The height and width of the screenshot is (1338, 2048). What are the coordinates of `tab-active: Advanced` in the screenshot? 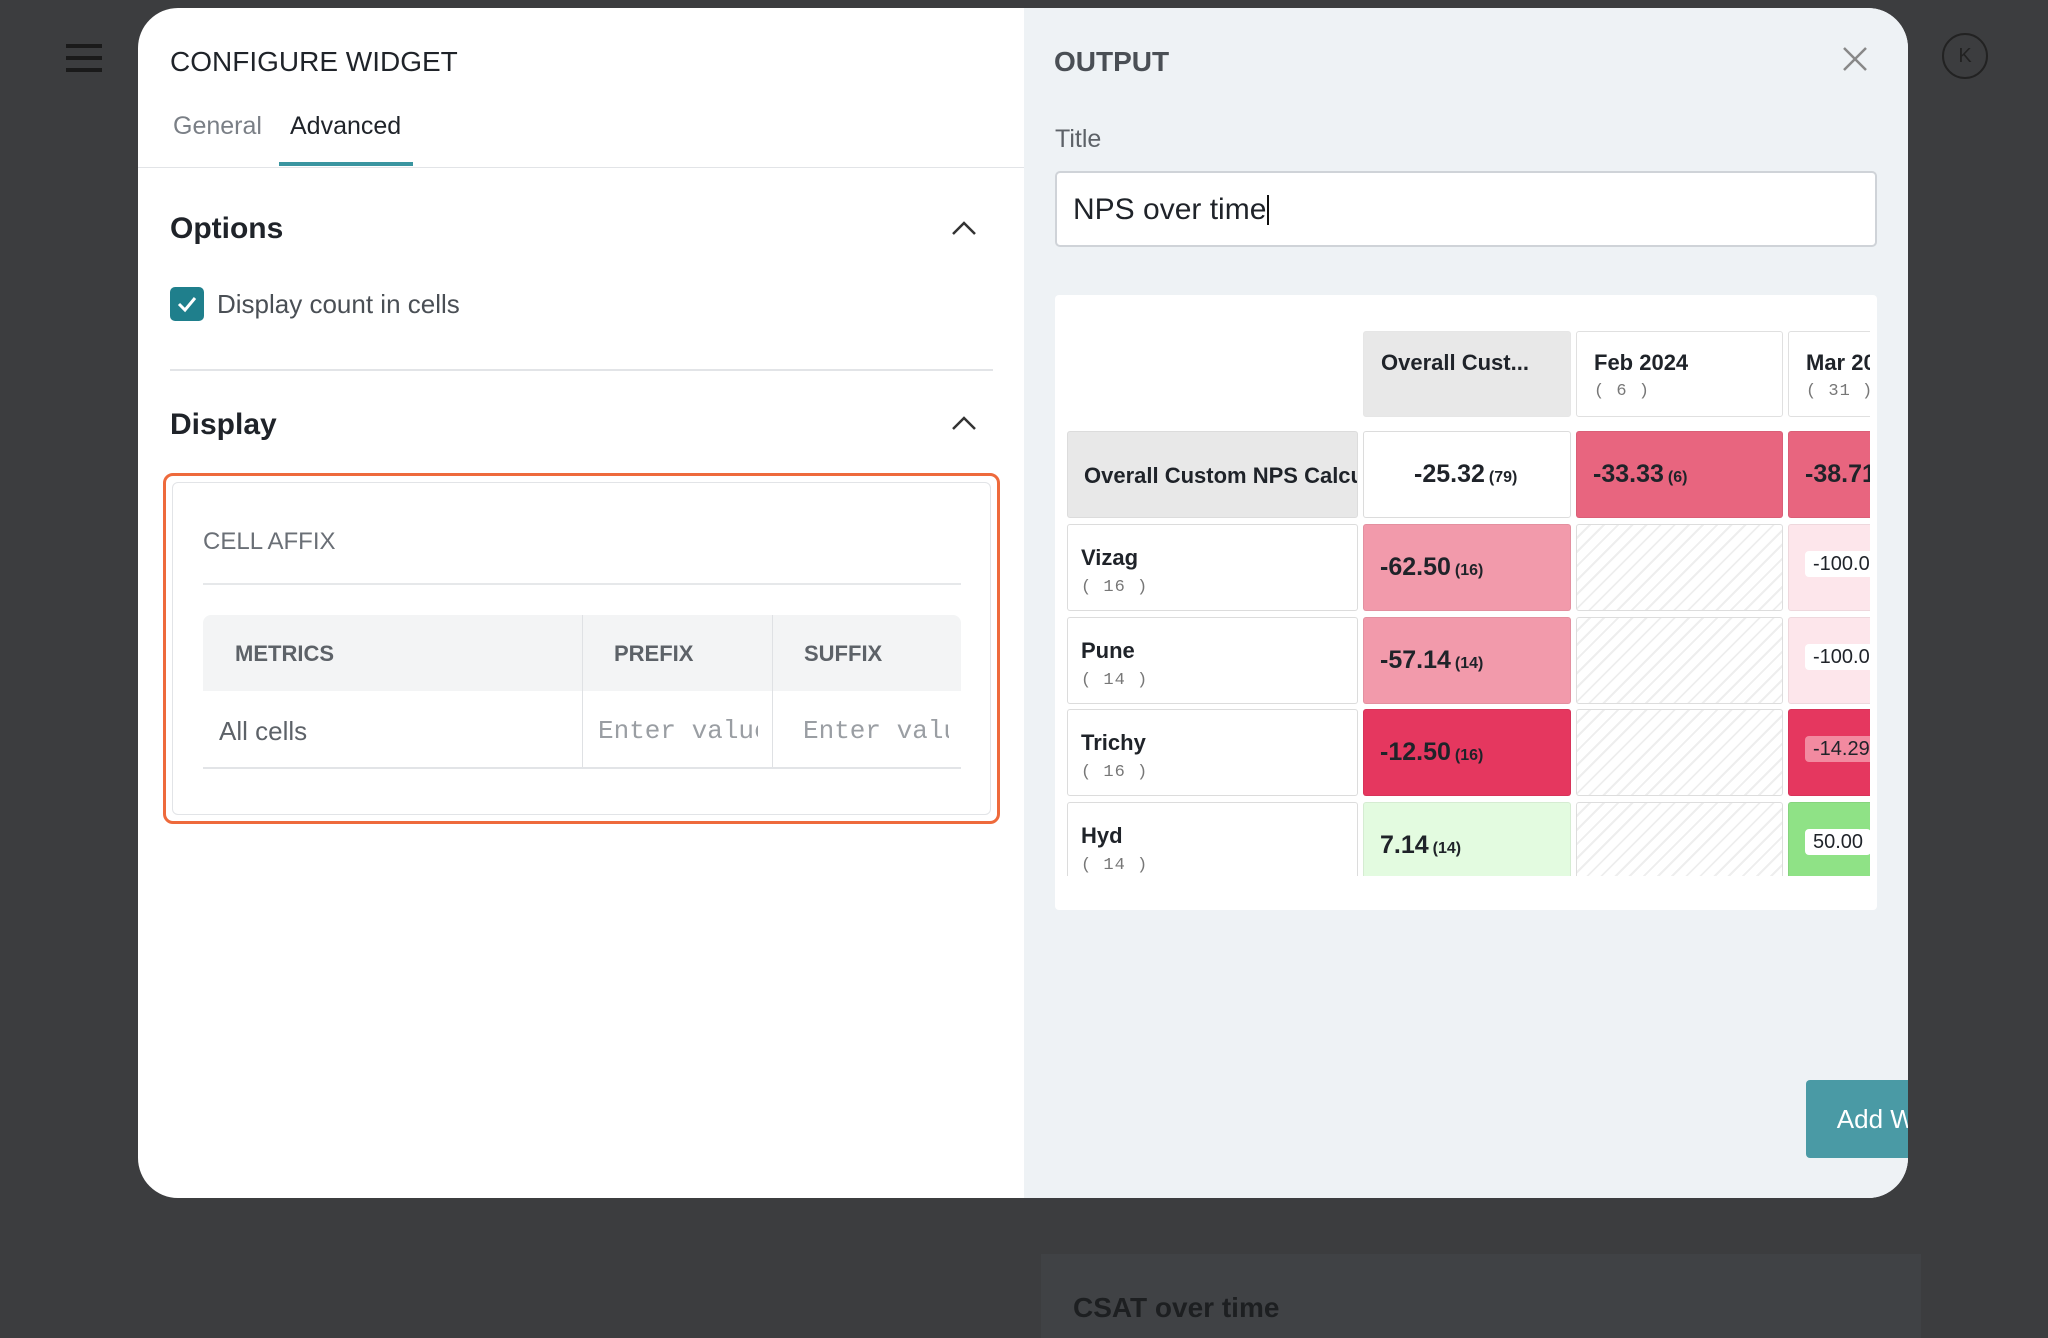 It's located at (346, 126).